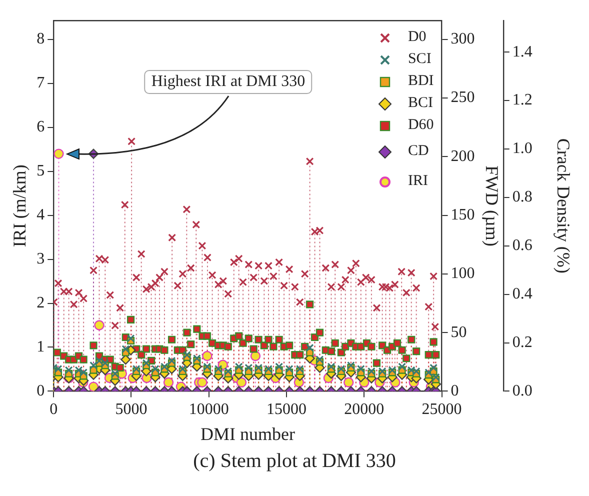 The height and width of the screenshot is (496, 589). I want to click on text: (c) Stem plot at DMI 330, so click(294, 461).